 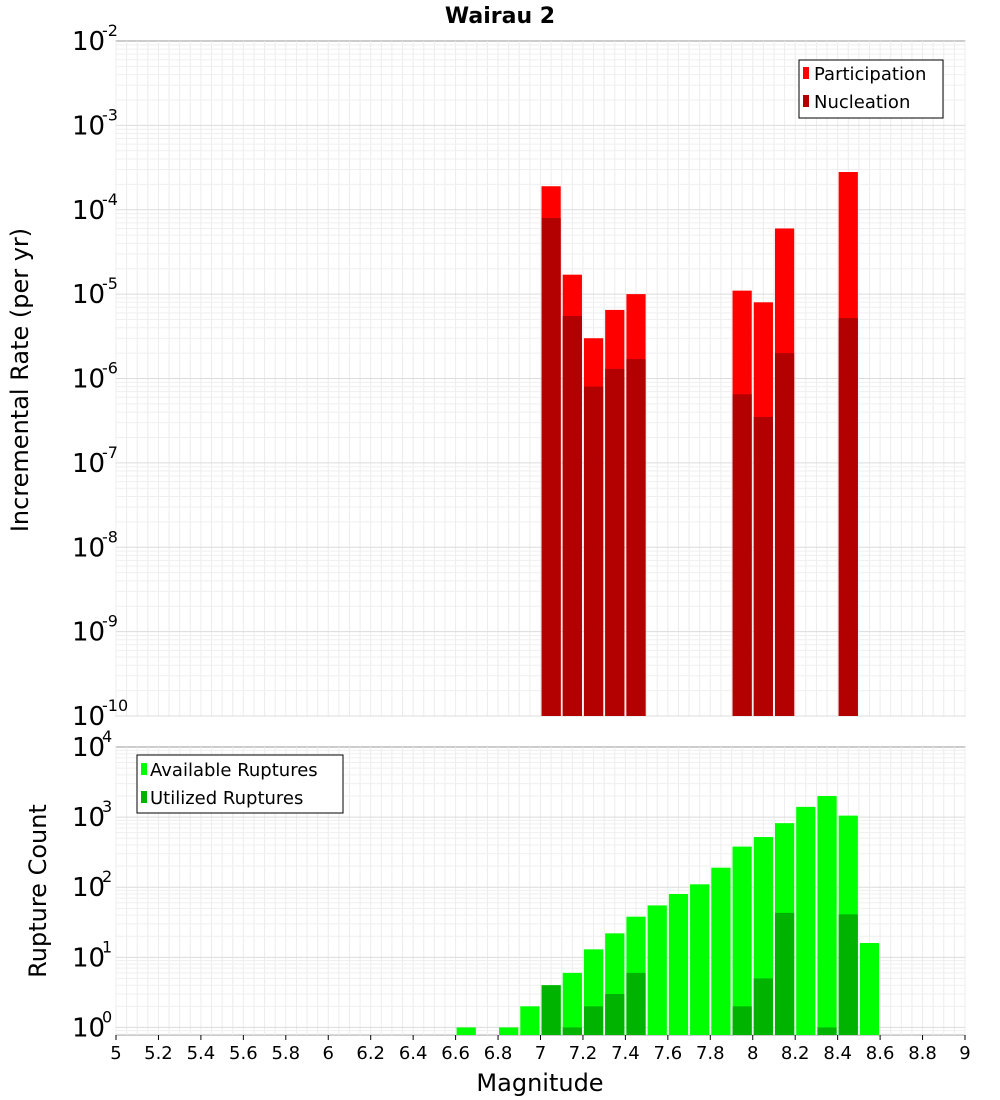 I want to click on bottom-y-axis-label: Rupture Count, so click(x=38, y=891).